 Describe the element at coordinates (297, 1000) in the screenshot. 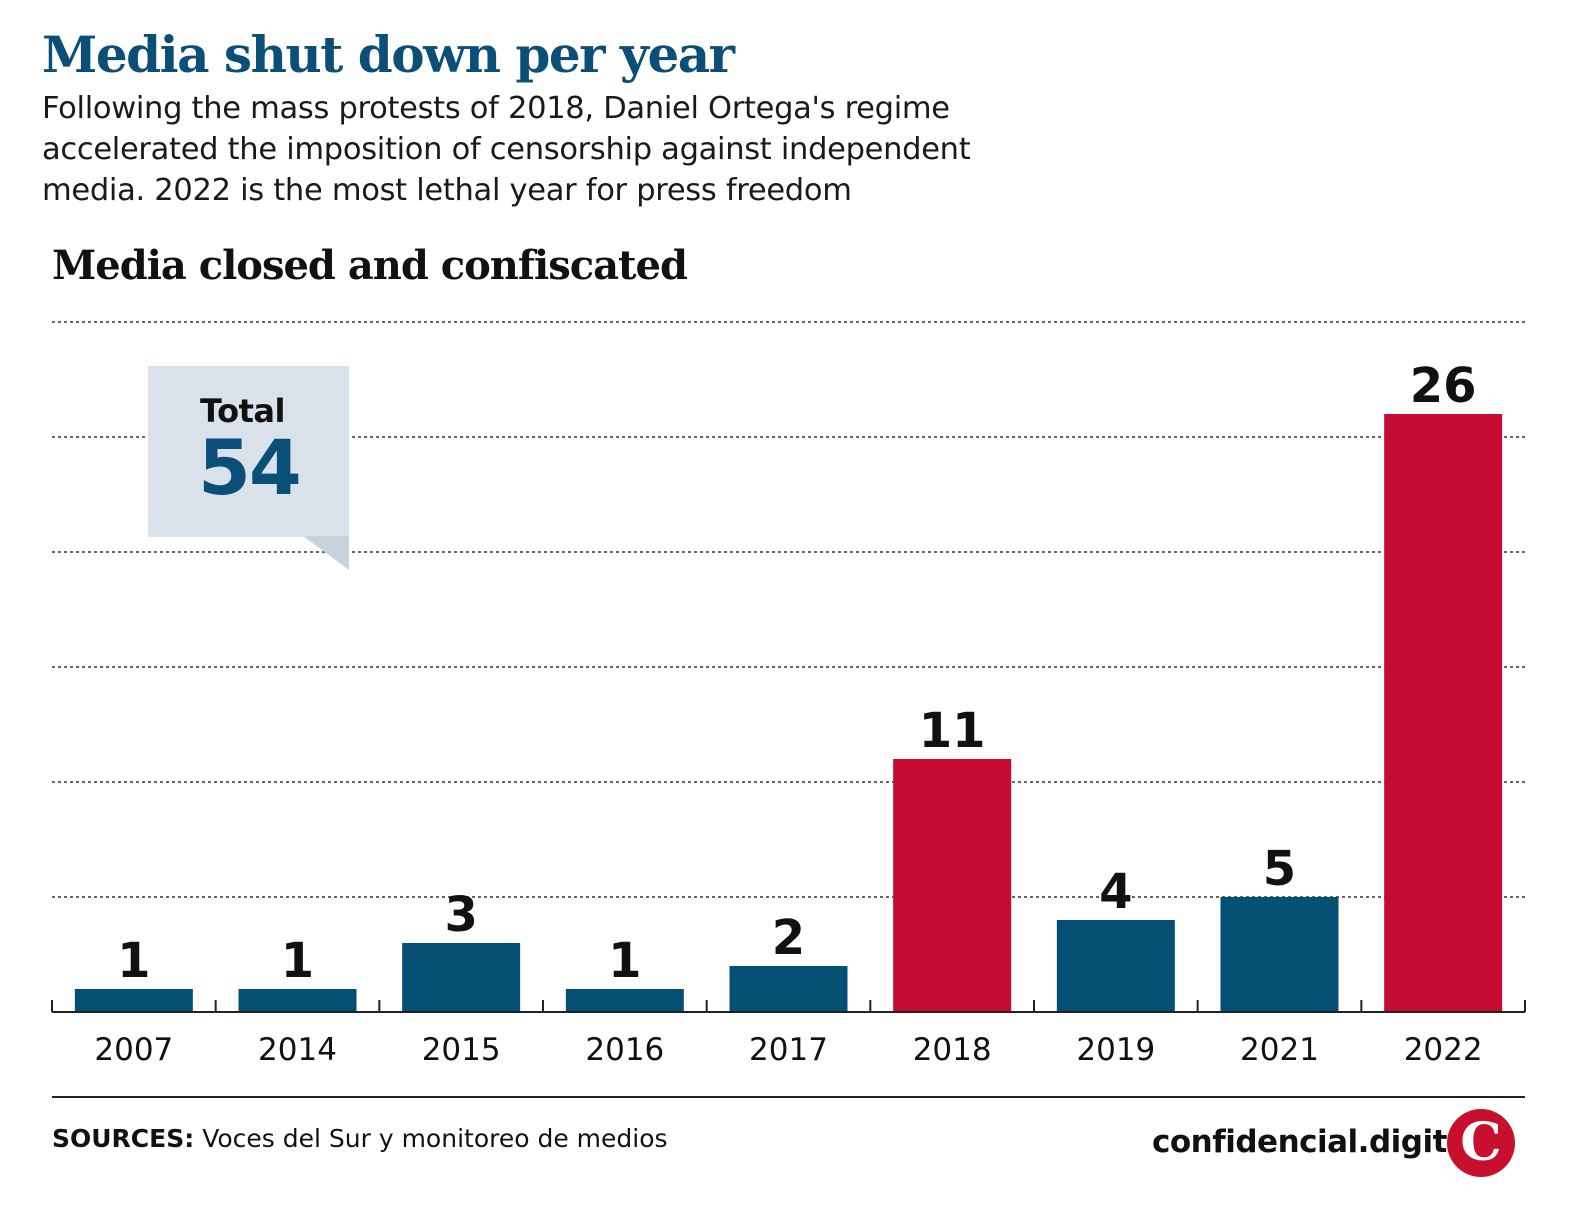

I see `bar-2014` at that location.